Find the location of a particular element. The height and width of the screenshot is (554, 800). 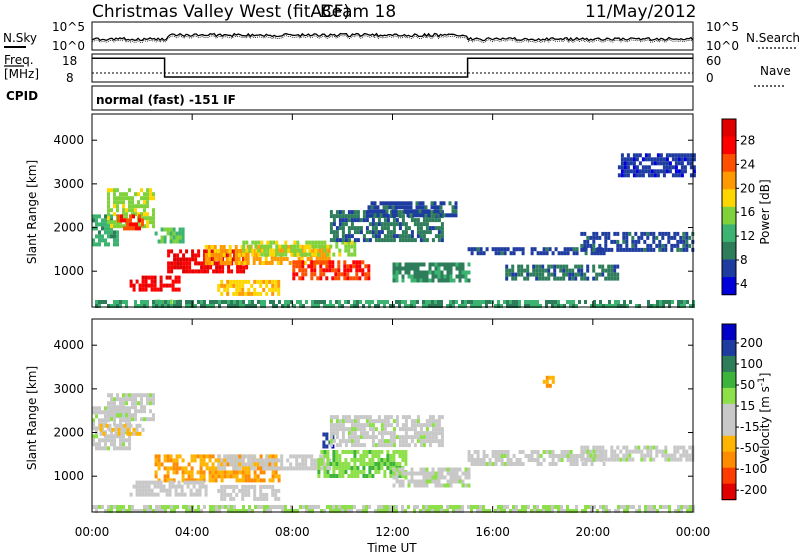

power-colorbar-label: 8 is located at coordinates (744, 260).